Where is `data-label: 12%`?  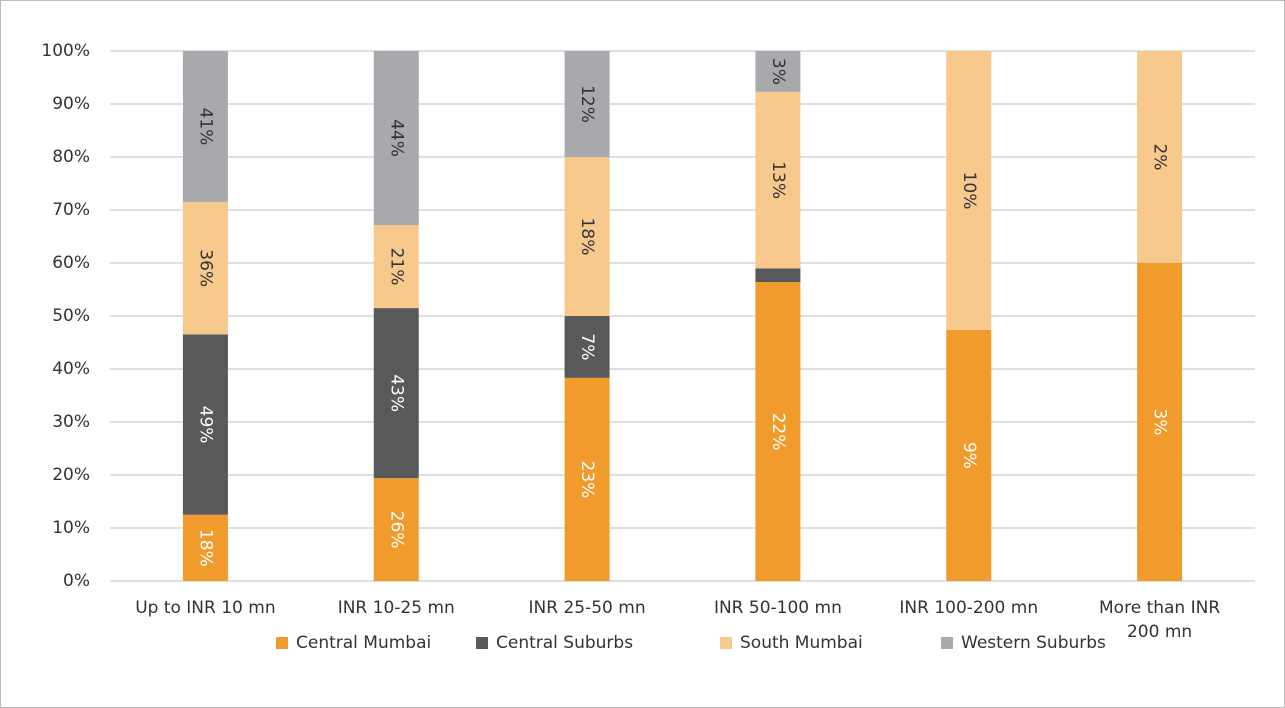
data-label: 12% is located at coordinates (587, 104).